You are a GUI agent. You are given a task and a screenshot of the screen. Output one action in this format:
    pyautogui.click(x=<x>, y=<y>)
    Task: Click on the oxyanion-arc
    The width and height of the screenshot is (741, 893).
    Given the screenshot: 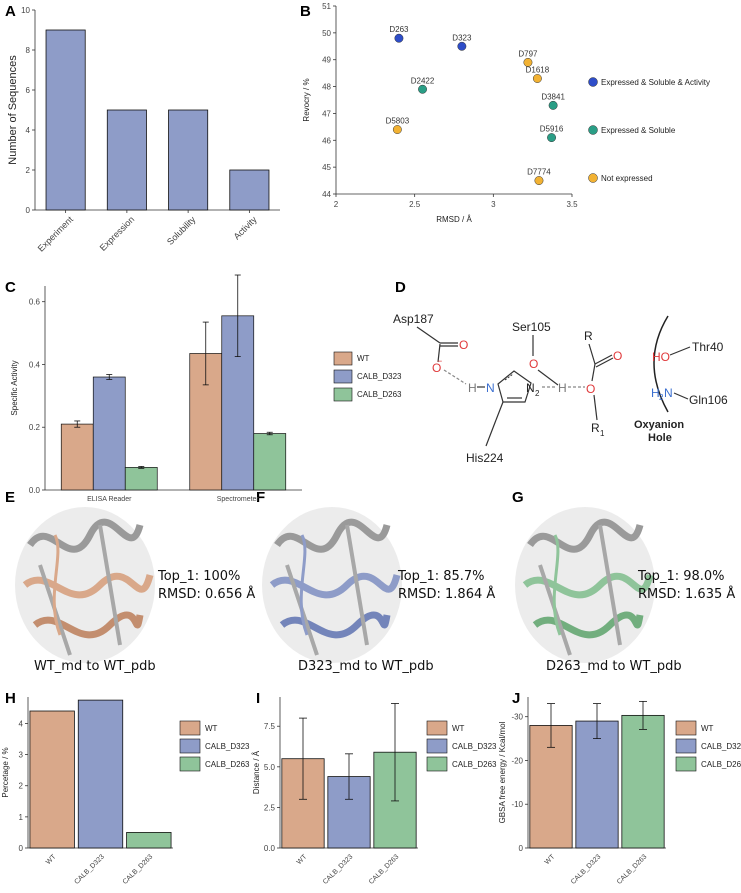 What is the action you would take?
    pyautogui.click(x=661, y=364)
    